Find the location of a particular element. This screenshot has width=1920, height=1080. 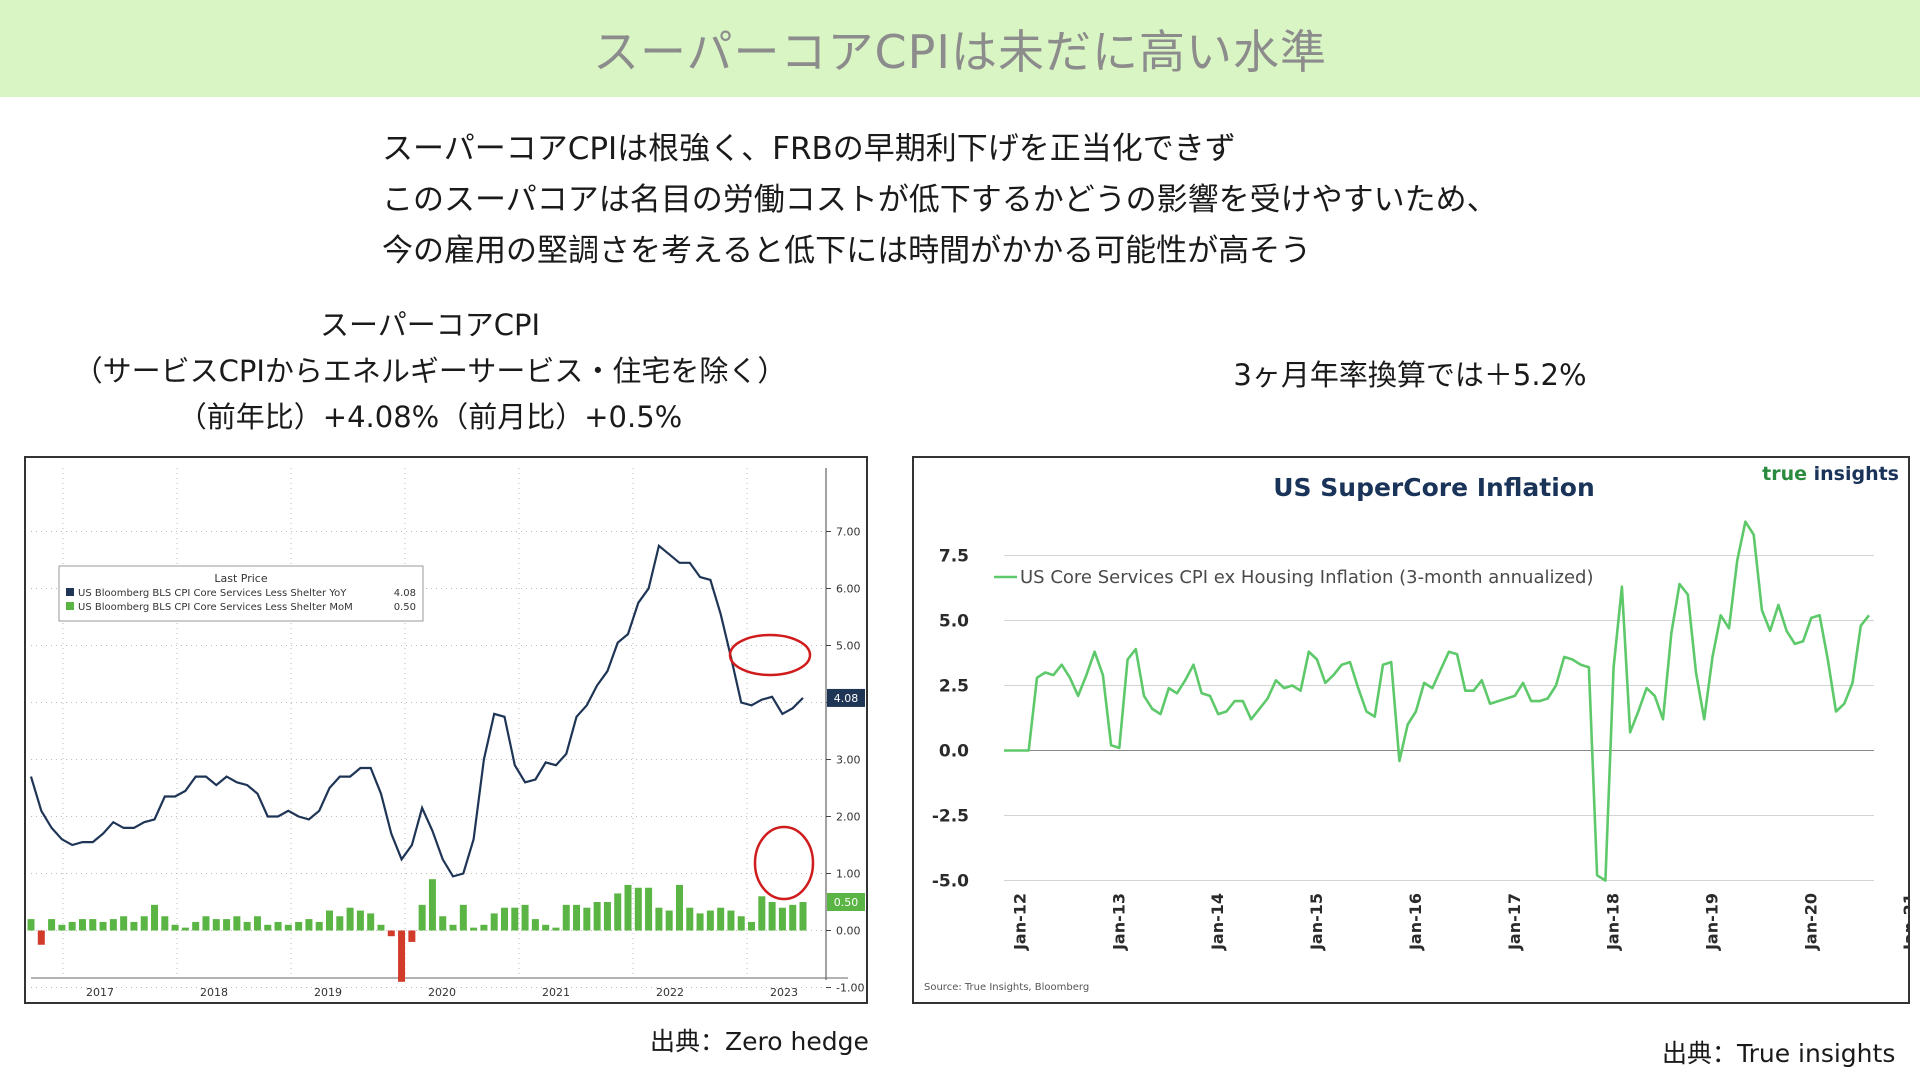

x-tick-label: Jan-16 is located at coordinates (1415, 922).